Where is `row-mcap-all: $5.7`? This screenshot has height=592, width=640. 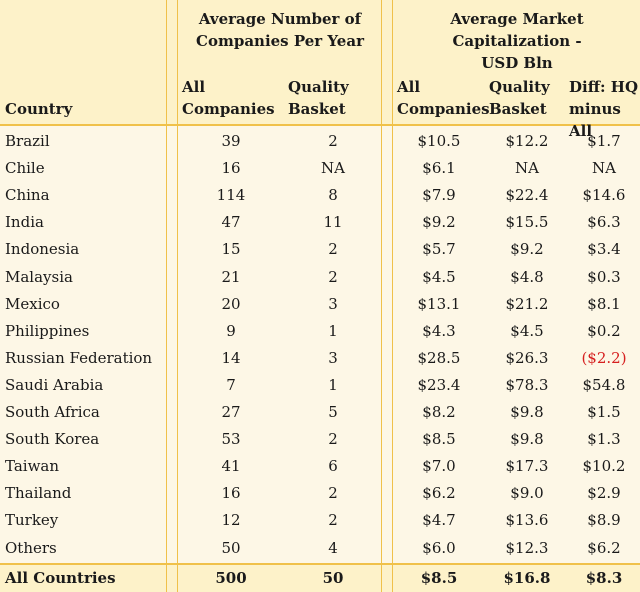 row-mcap-all: $5.7 is located at coordinates (439, 249).